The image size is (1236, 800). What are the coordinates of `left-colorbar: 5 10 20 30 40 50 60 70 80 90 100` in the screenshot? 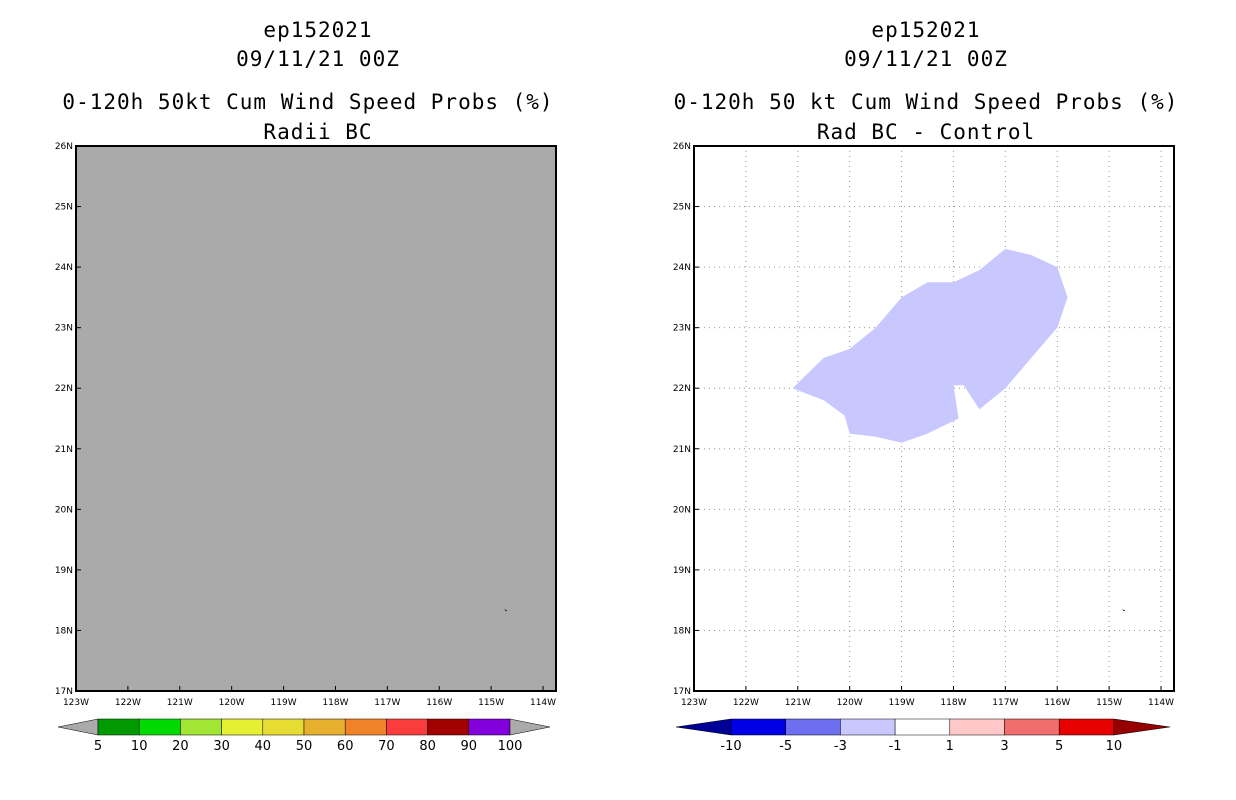 It's located at (304, 736).